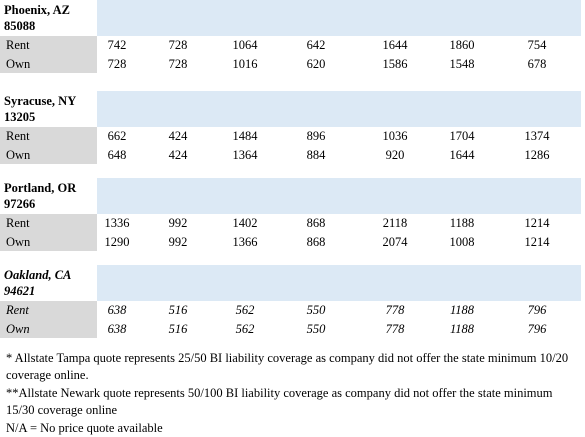 Image resolution: width=585 pixels, height=437 pixels. What do you see at coordinates (40, 101) in the screenshot?
I see `city: Syracuse, NY` at bounding box center [40, 101].